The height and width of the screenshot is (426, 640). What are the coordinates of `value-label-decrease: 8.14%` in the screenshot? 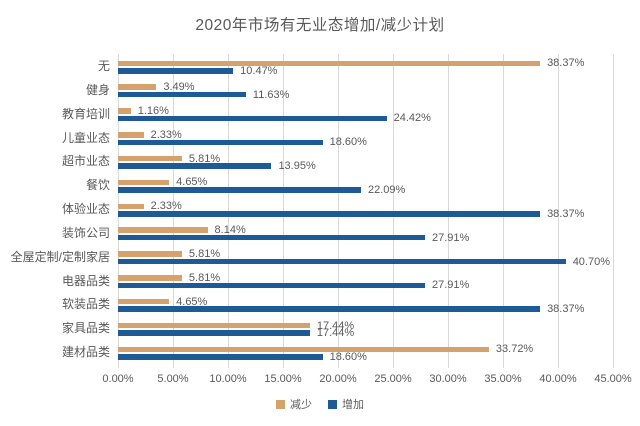 It's located at (230, 230).